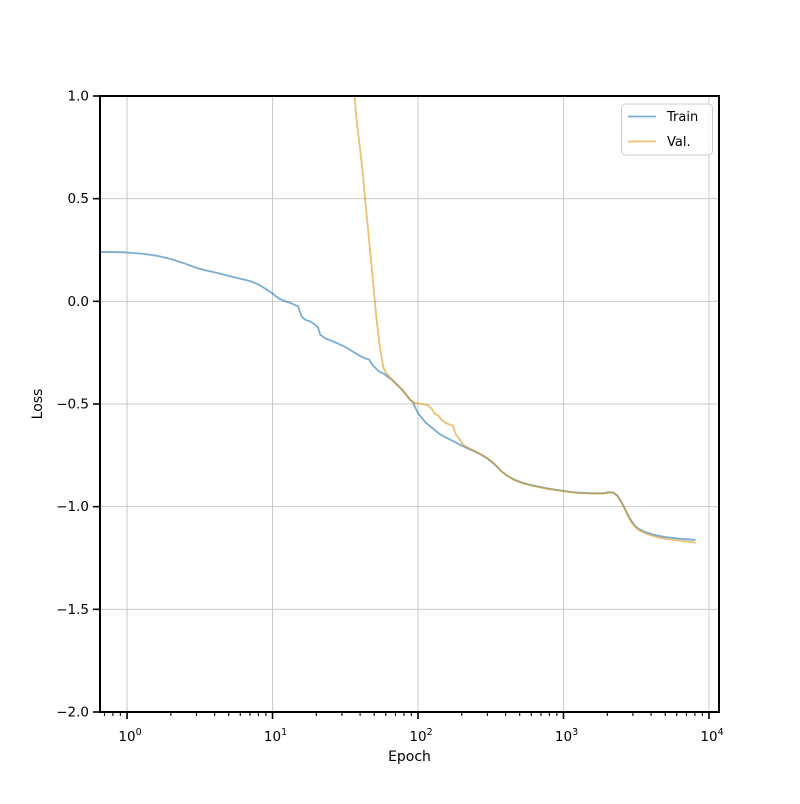  Describe the element at coordinates (711, 736) in the screenshot. I see `x-tick-label: 10⁴` at that location.